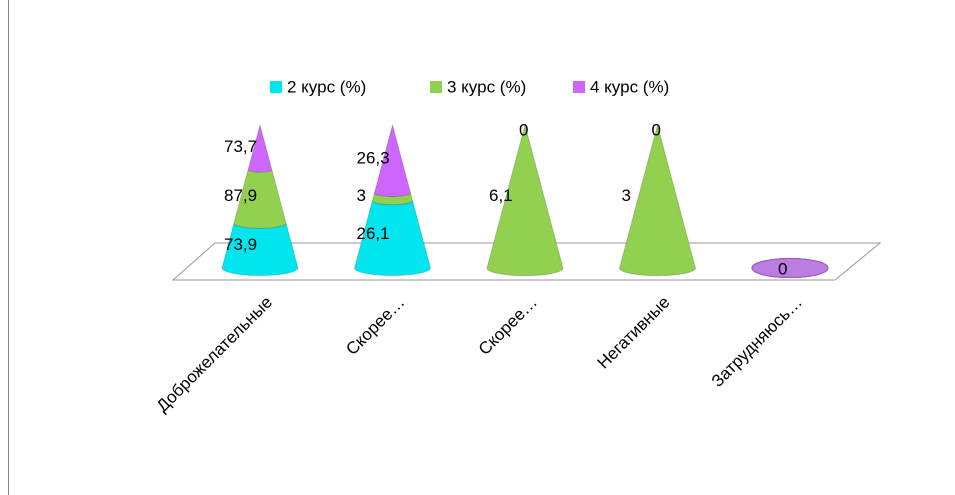 This screenshot has height=495, width=955. I want to click on data-label: 73,7, so click(240, 146).